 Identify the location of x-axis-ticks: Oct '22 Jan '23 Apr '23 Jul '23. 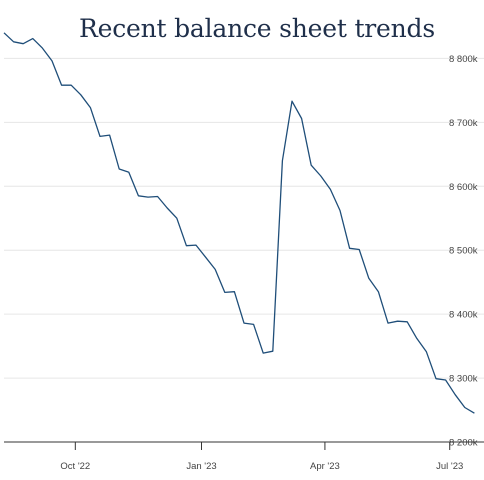
(261, 457).